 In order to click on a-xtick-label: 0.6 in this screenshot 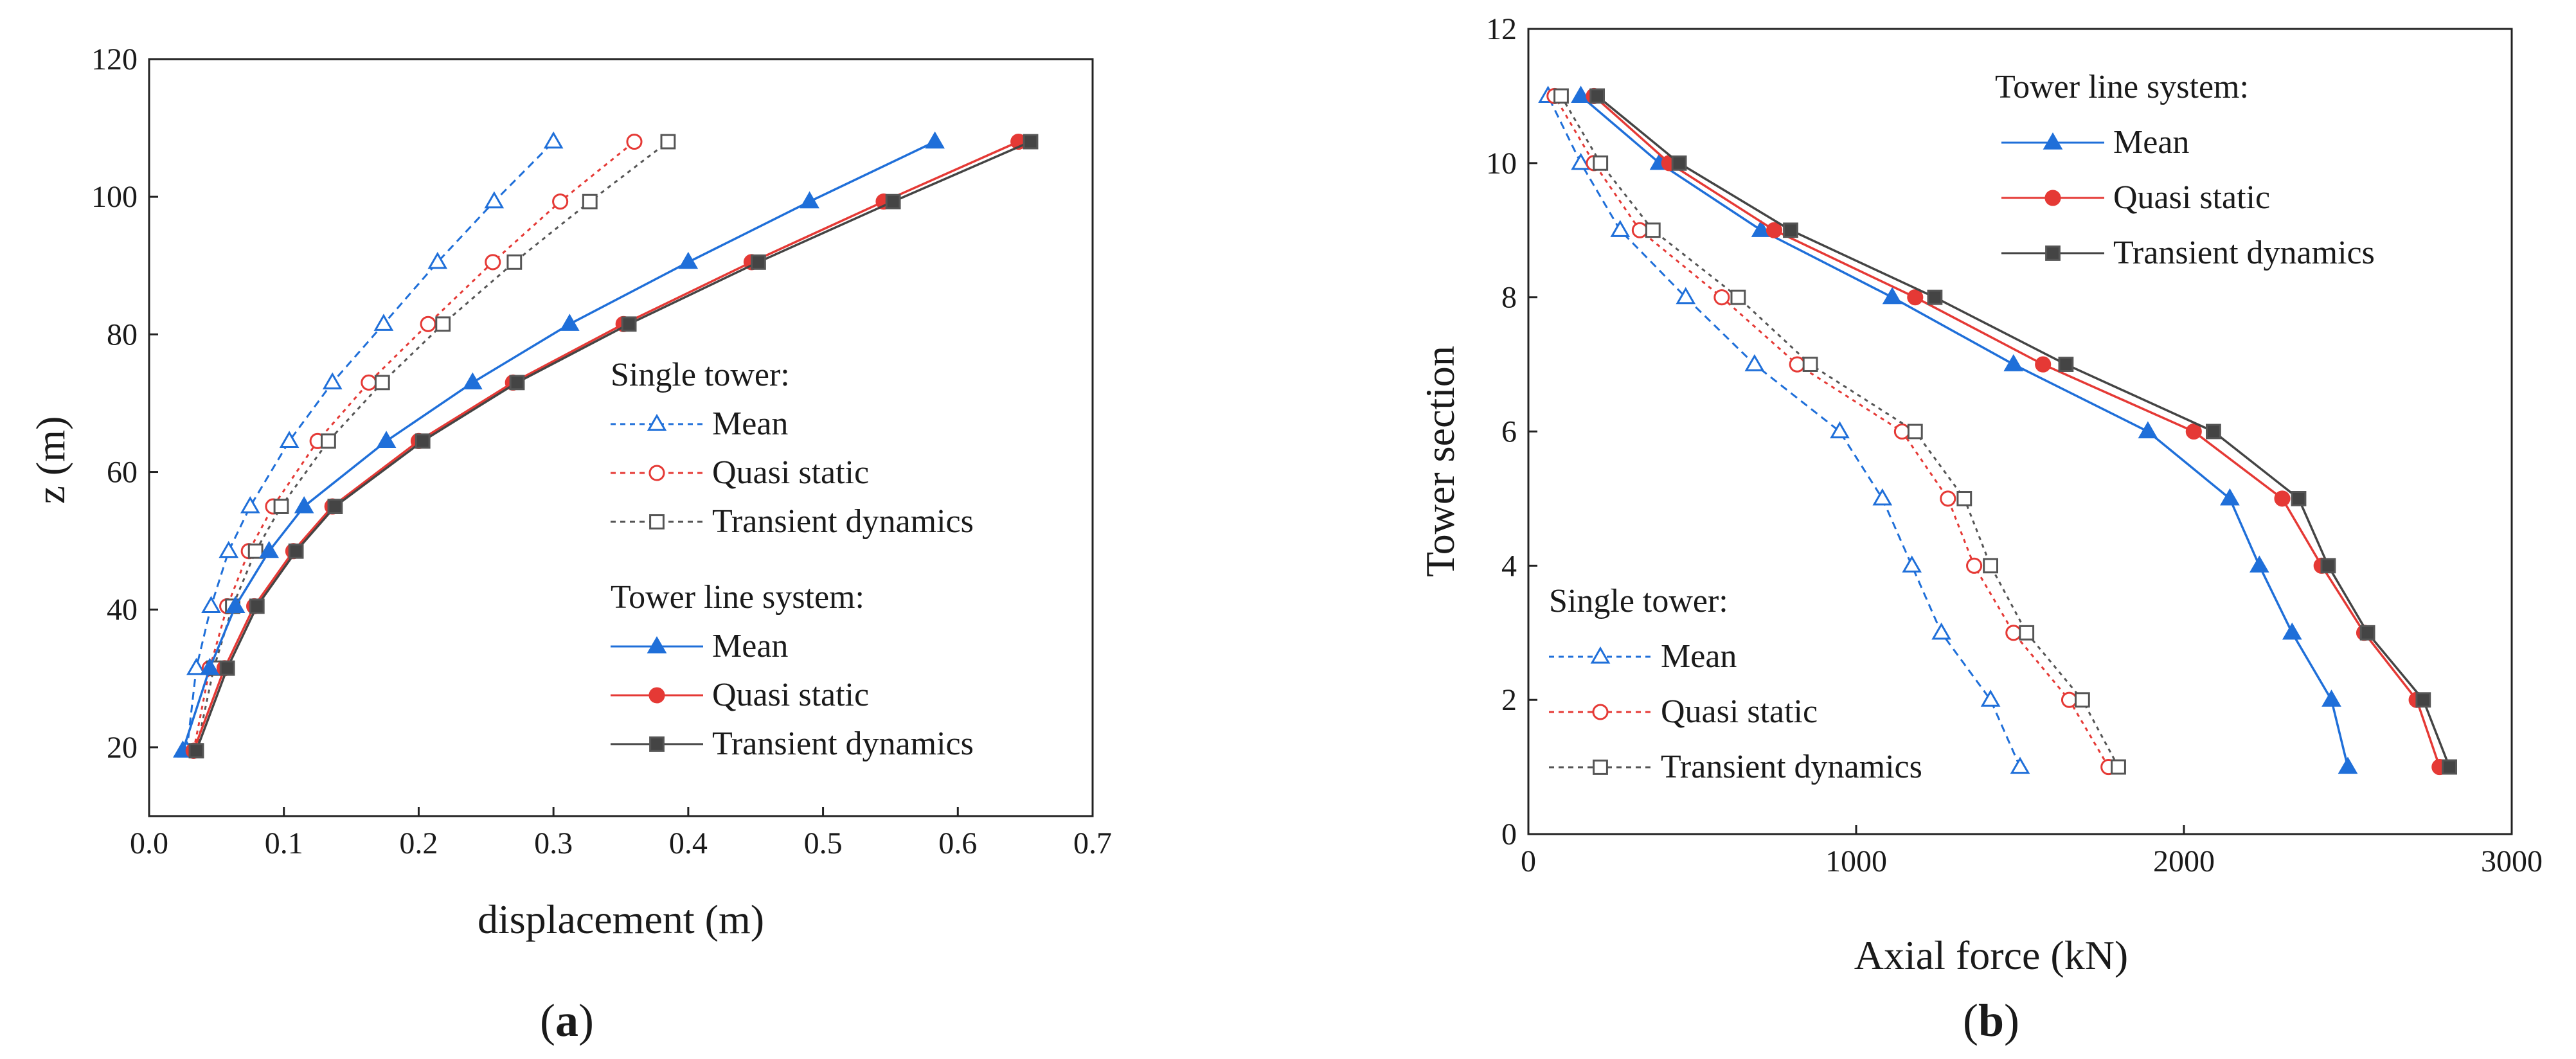, I will do `click(957, 843)`.